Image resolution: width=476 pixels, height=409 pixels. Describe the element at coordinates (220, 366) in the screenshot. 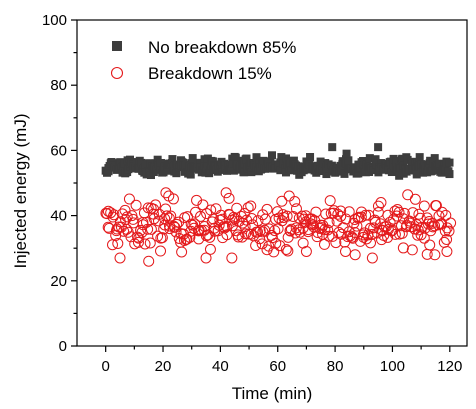

I see `x-tick-label: 40` at that location.